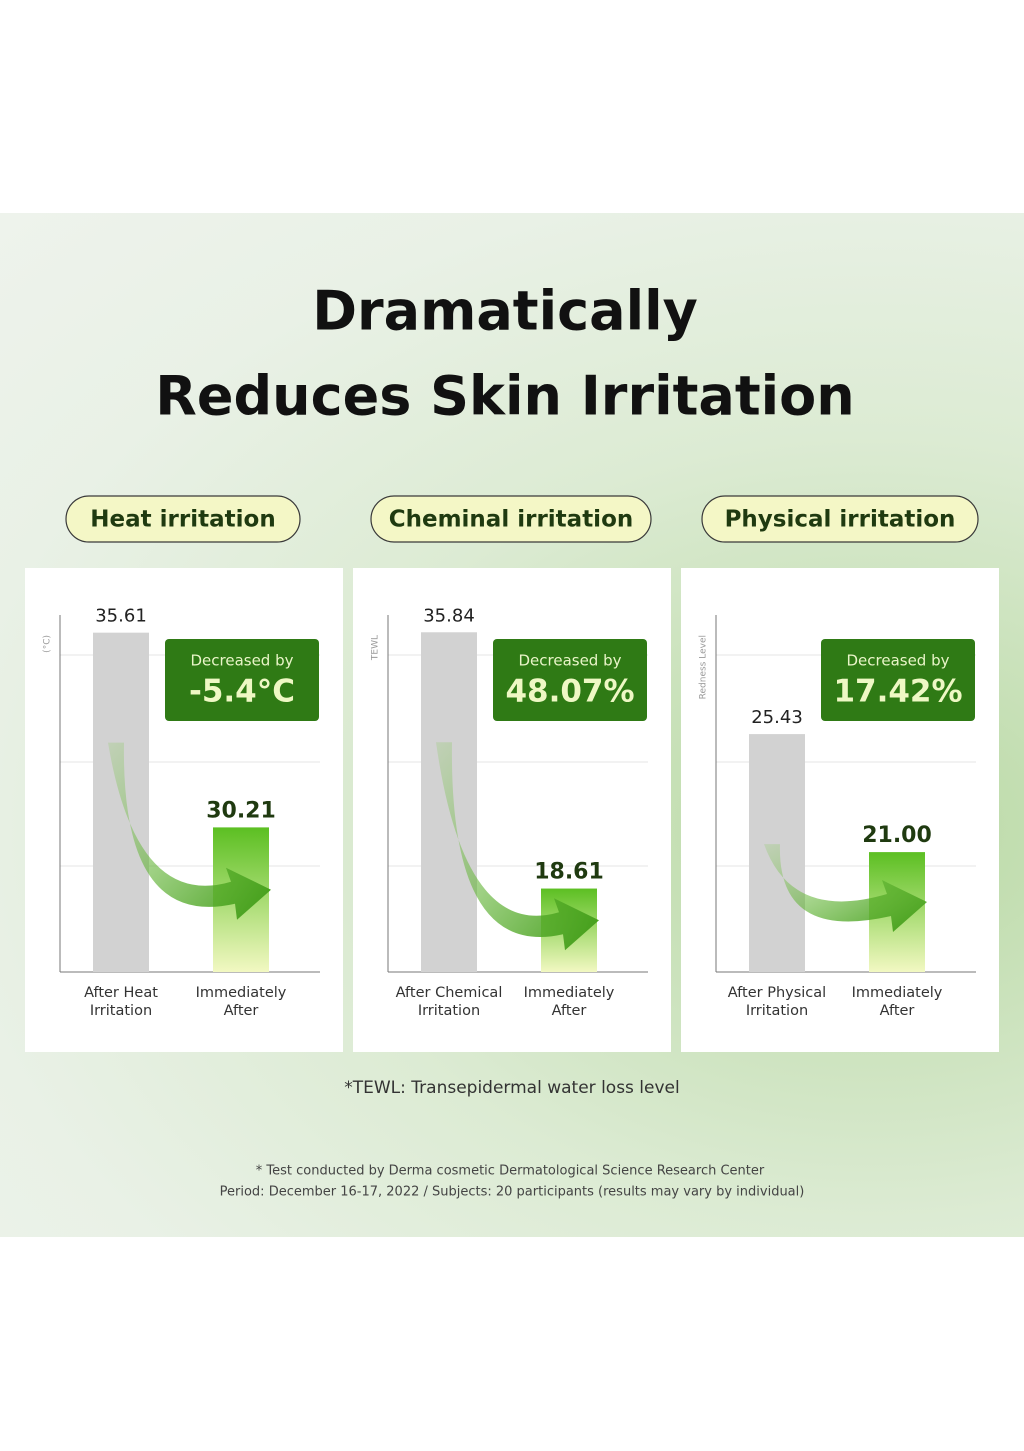 The image size is (1024, 1451). What do you see at coordinates (569, 872) in the screenshot?
I see `data-label: 18.61` at bounding box center [569, 872].